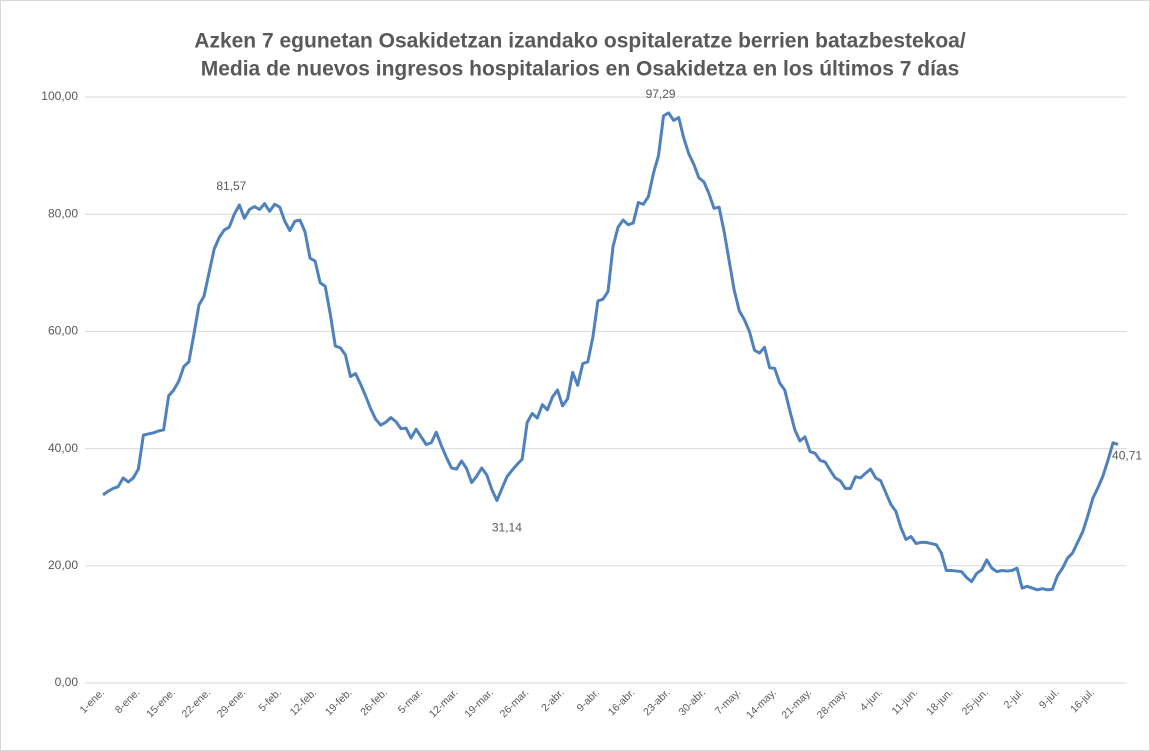 This screenshot has height=751, width=1150. Describe the element at coordinates (59, 96) in the screenshot. I see `y-tick-label: 100,00` at that location.